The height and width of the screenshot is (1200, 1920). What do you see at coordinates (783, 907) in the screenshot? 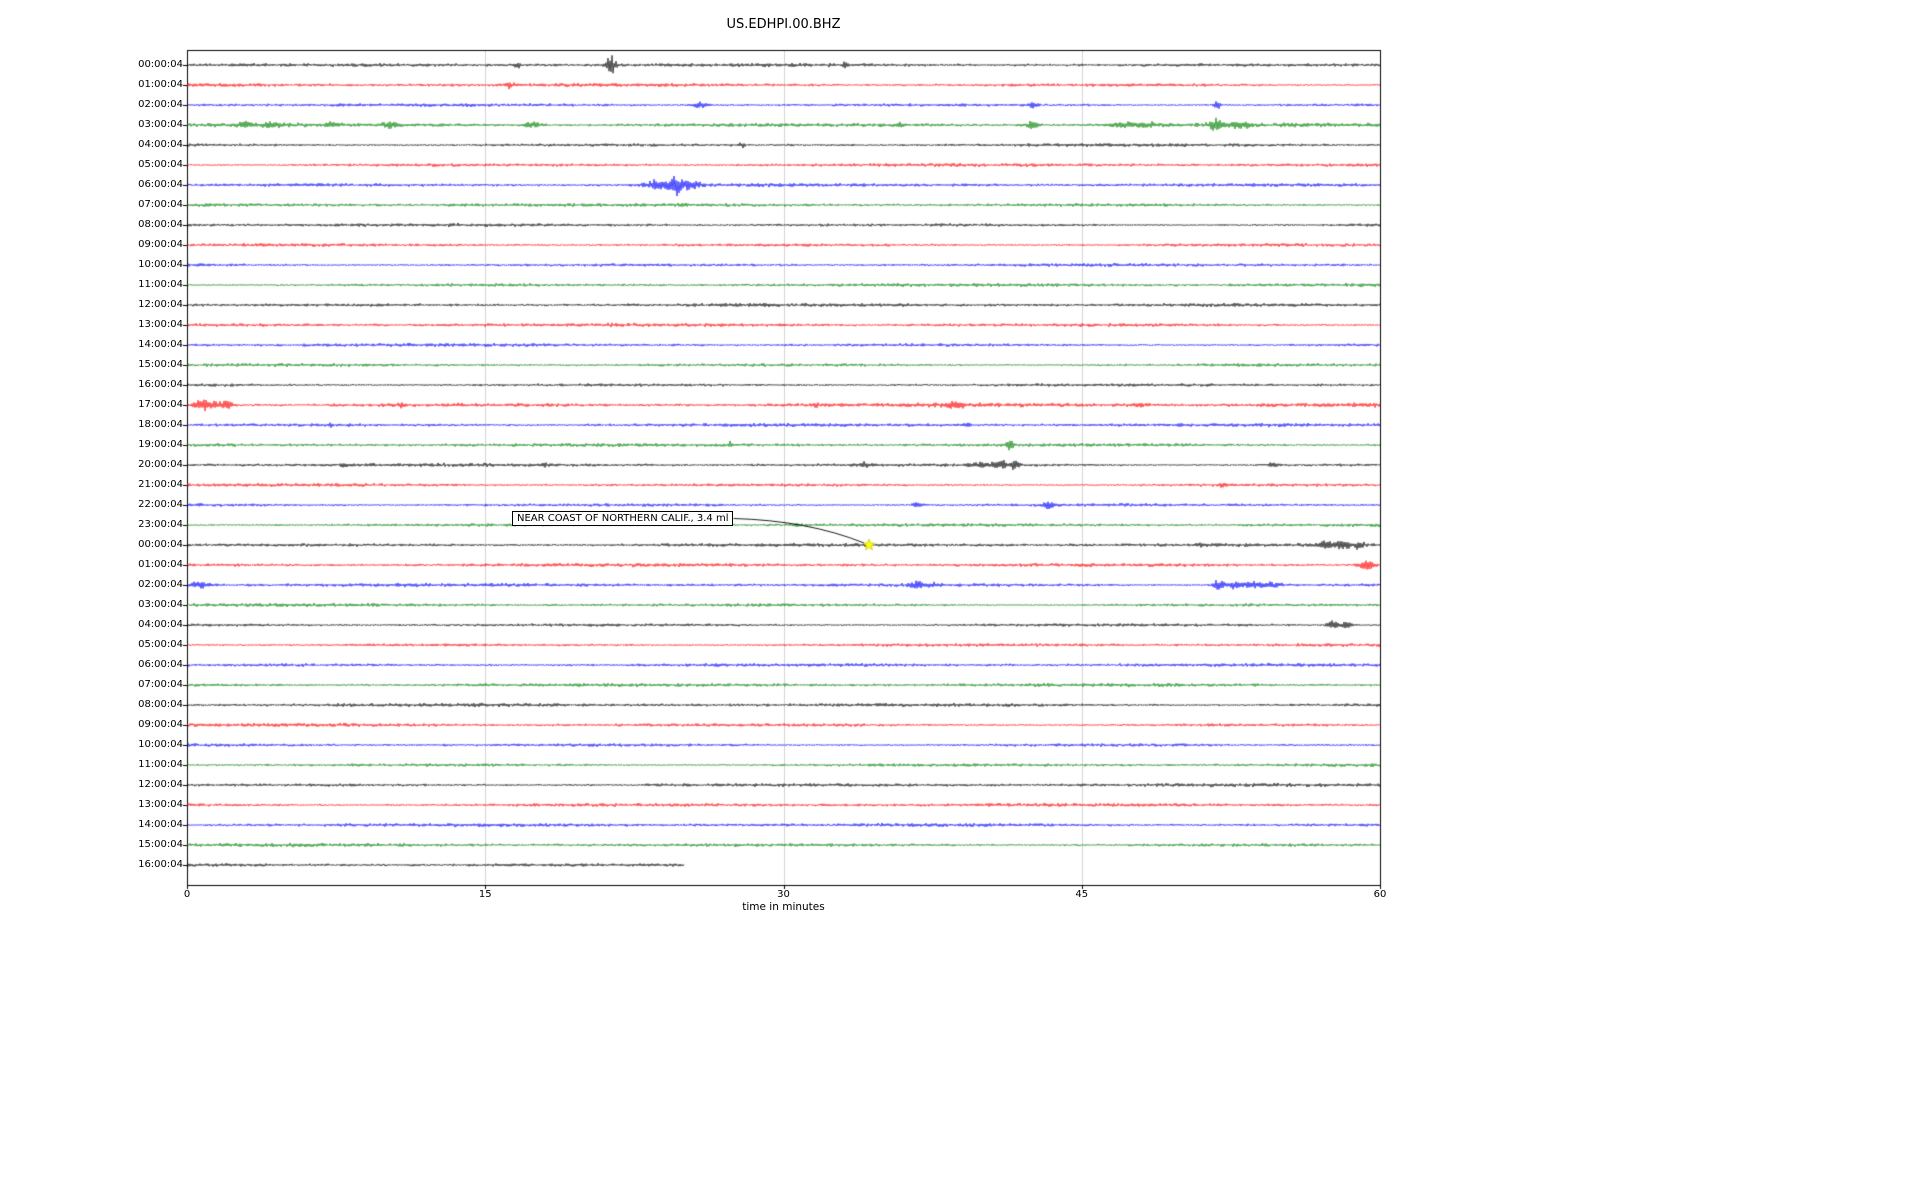
I see `x-axis-label: time in minutes` at bounding box center [783, 907].